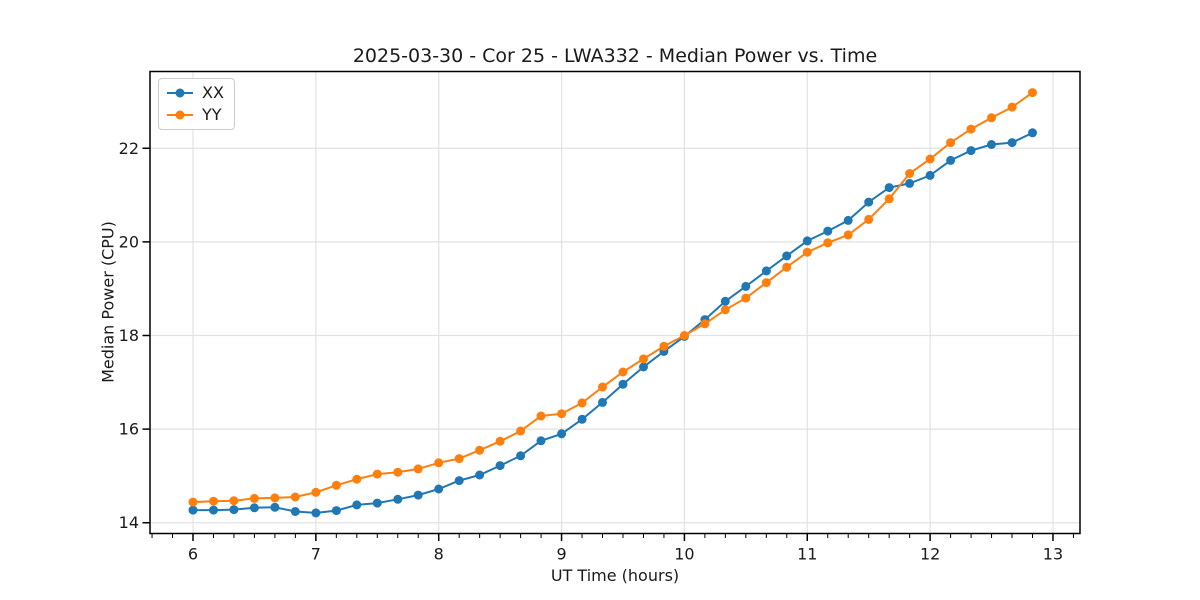 The image size is (1200, 600). Describe the element at coordinates (129, 335) in the screenshot. I see `y-tick-label-18: 18` at that location.